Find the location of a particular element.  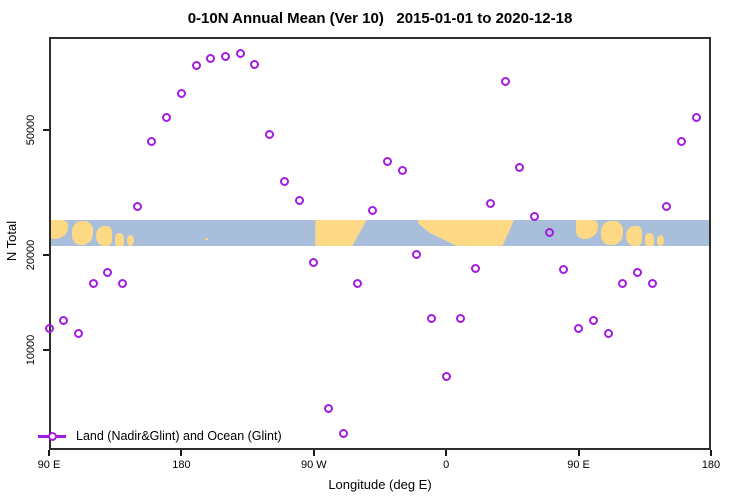

island-pacific-island is located at coordinates (206, 239).